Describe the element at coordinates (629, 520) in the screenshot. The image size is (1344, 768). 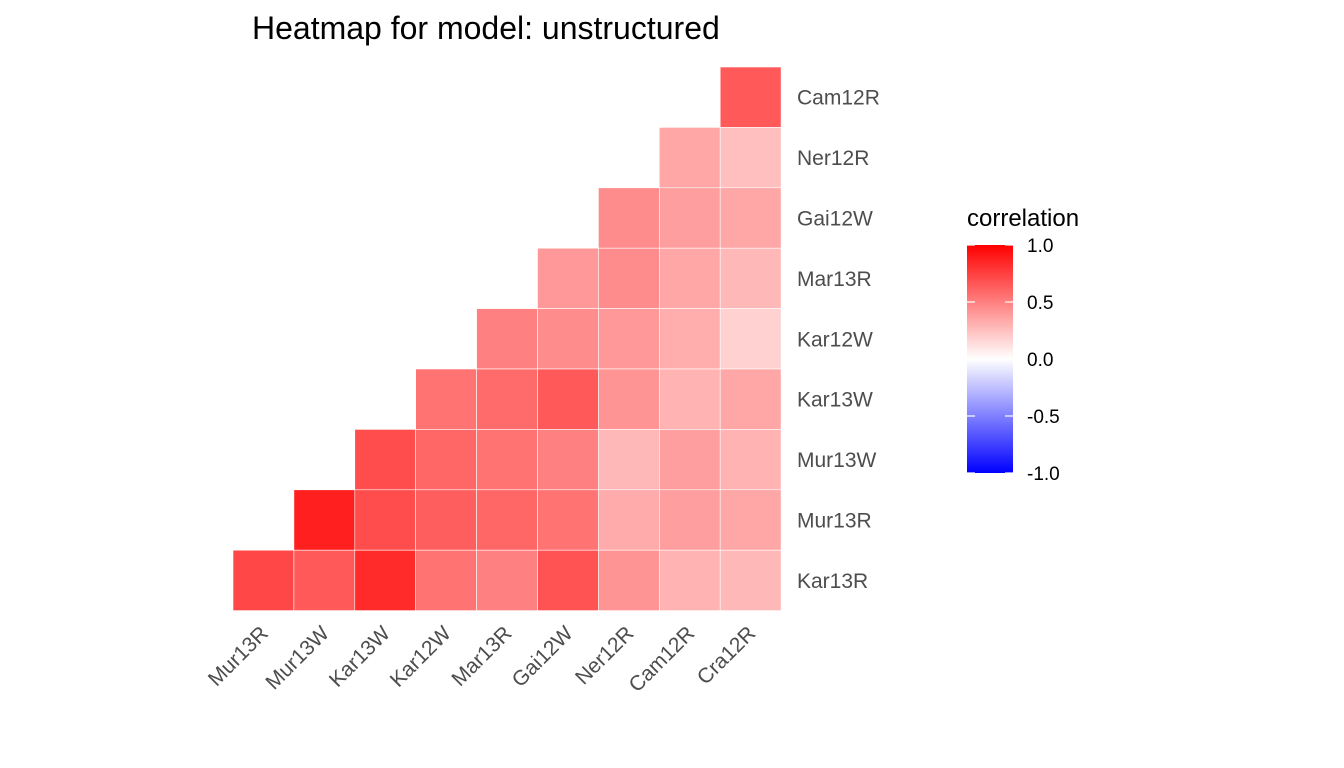
I see `heatmap-cell-mur13r-ner12r` at that location.